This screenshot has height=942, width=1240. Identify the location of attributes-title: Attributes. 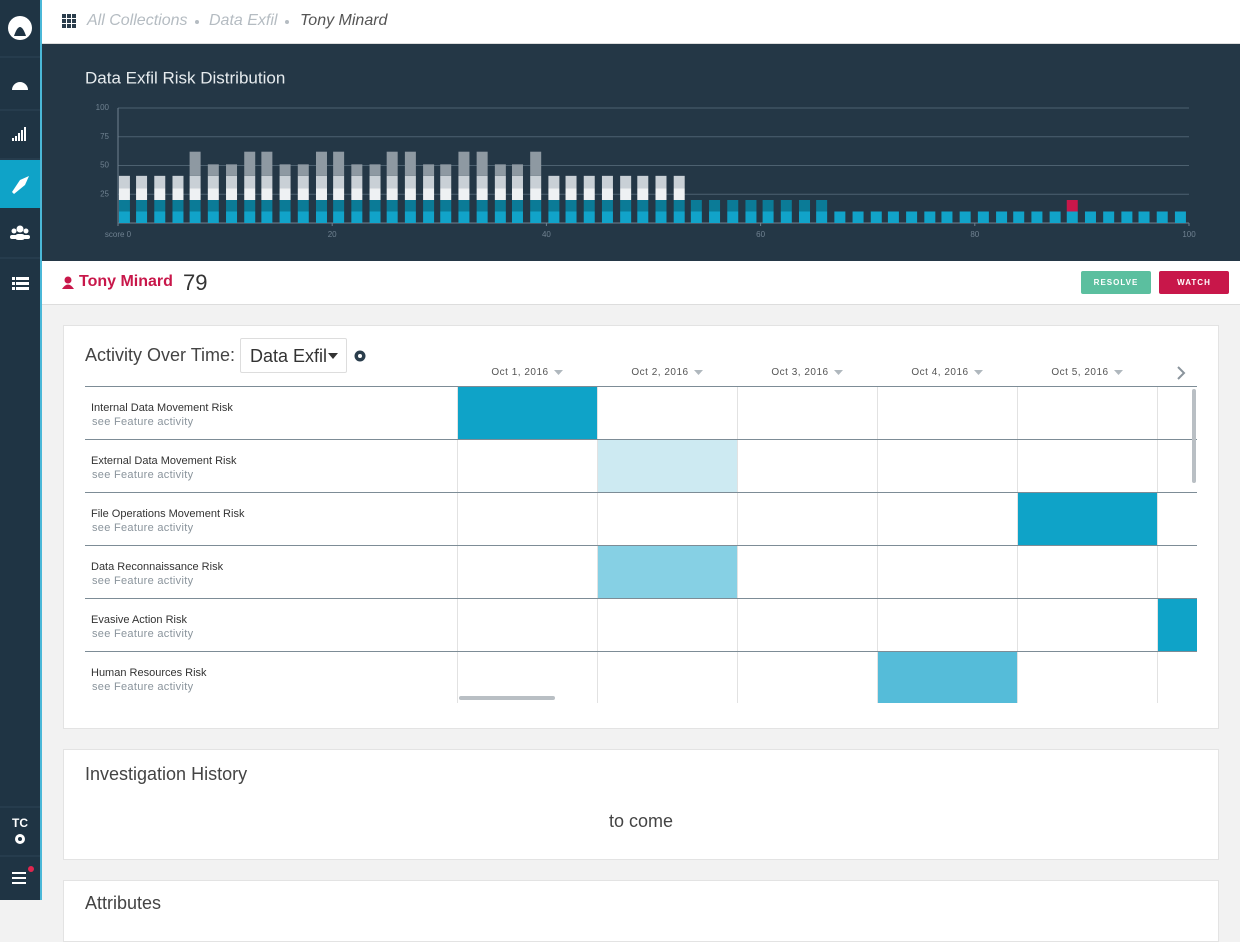
(123, 903).